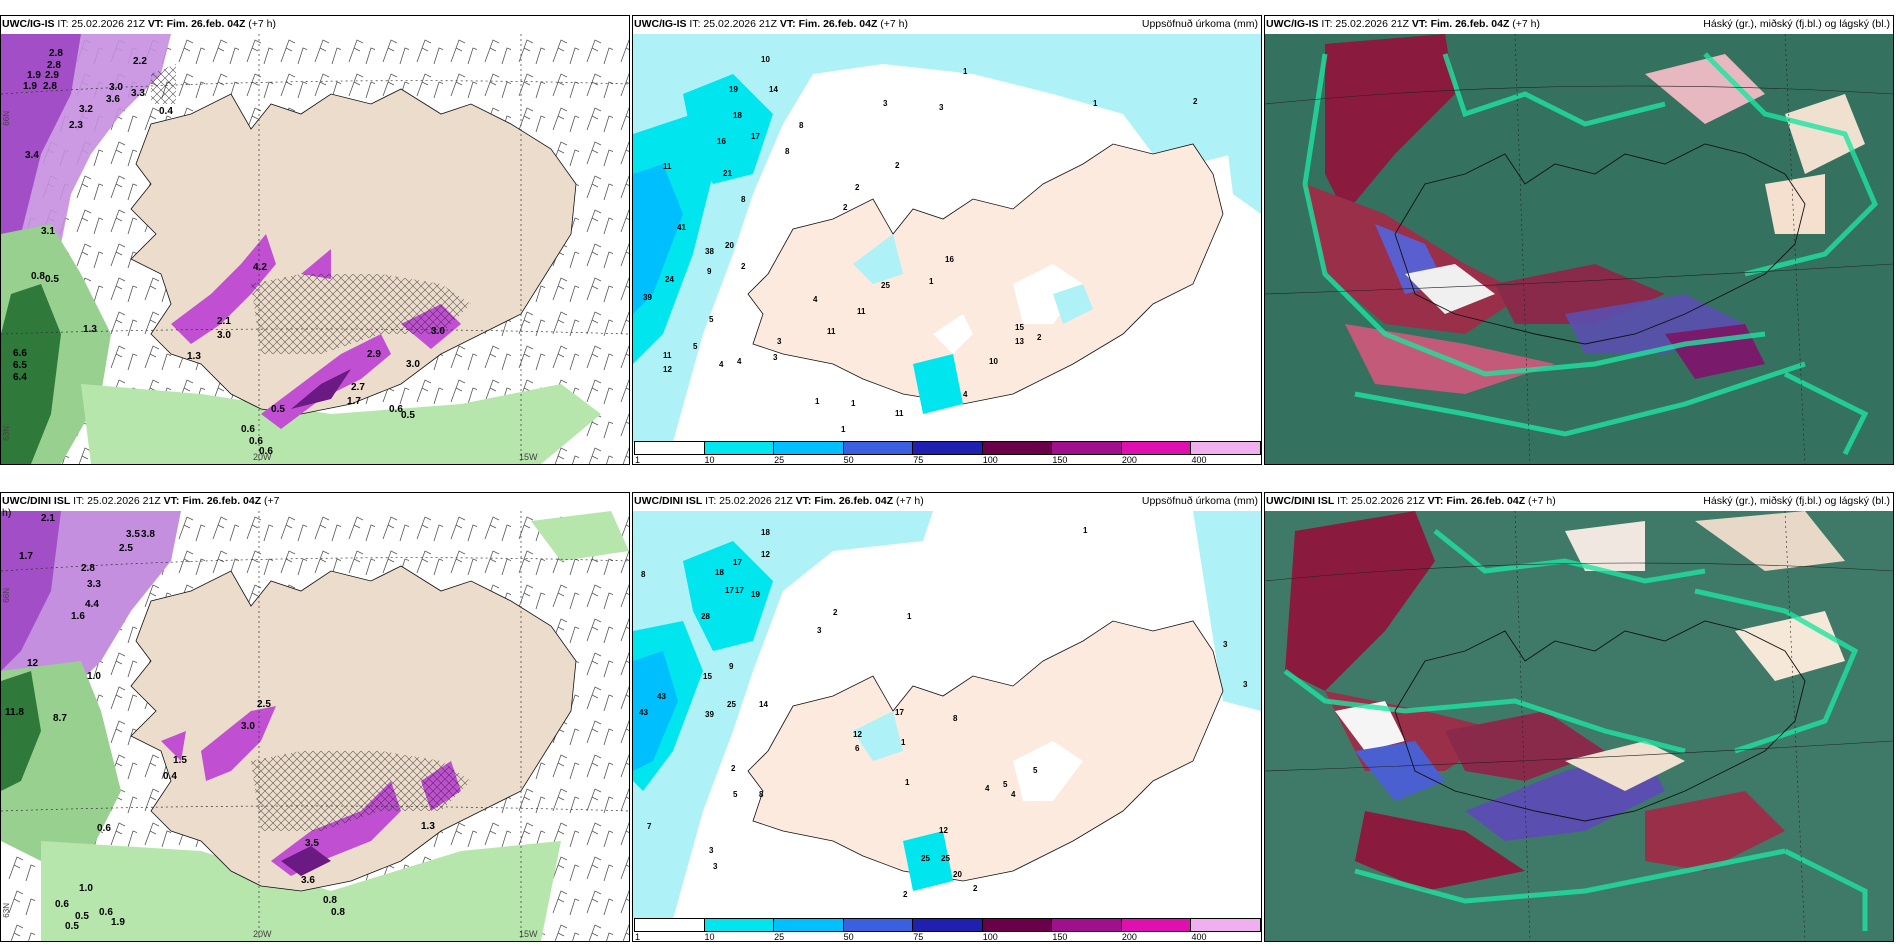  Describe the element at coordinates (126, 548) in the screenshot. I see `value-label: 2.5` at that location.